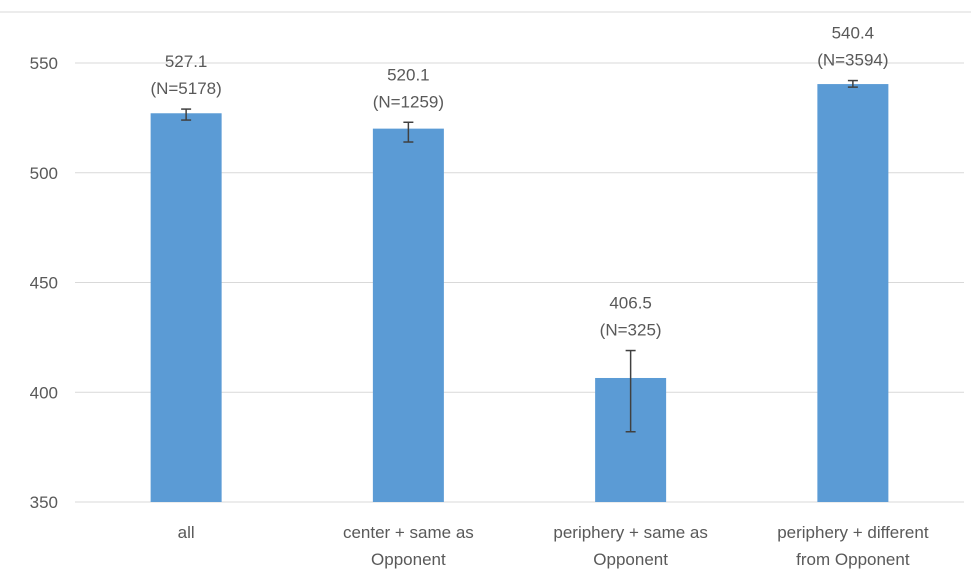 Image resolution: width=971 pixels, height=578 pixels. What do you see at coordinates (44, 283) in the screenshot?
I see `y-tick-label: 450` at bounding box center [44, 283].